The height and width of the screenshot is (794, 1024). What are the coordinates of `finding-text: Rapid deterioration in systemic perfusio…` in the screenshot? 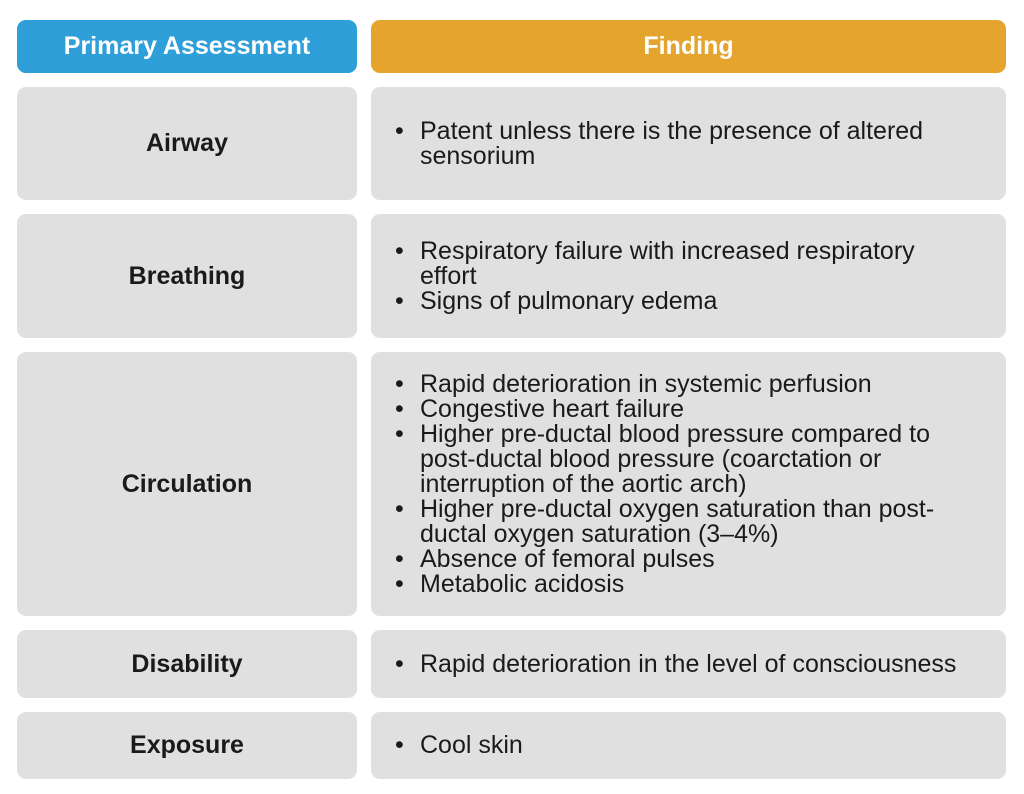 It's located at (646, 383).